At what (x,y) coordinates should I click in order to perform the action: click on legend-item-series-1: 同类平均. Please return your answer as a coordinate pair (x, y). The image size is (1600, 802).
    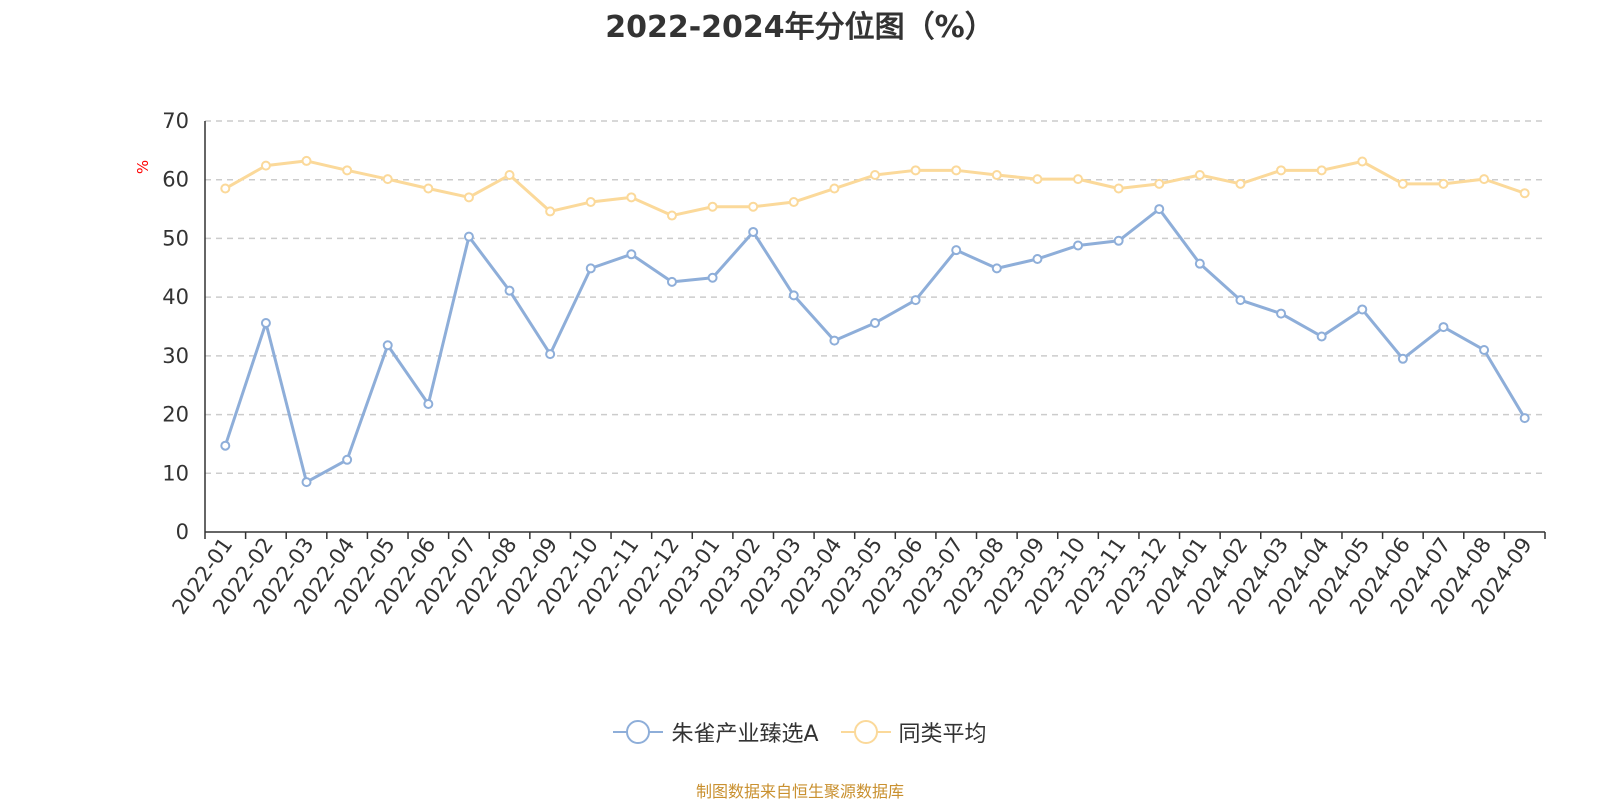
    Looking at the image, I should click on (913, 732).